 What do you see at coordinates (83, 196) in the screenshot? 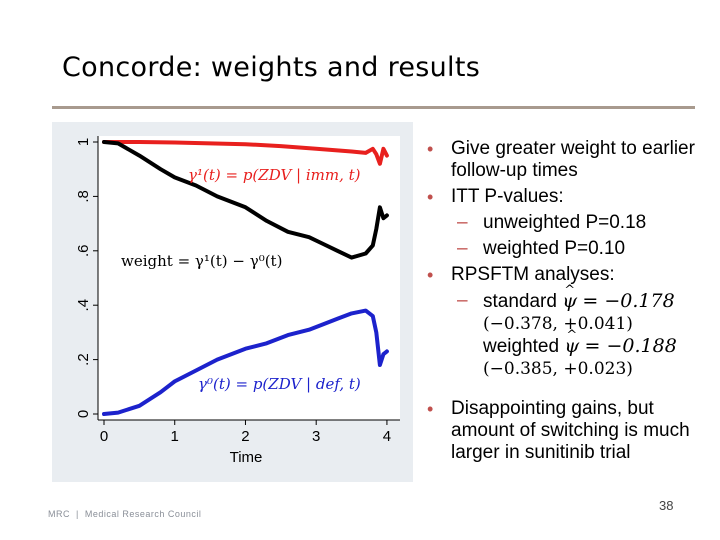
I see `y-tick-label: .8` at bounding box center [83, 196].